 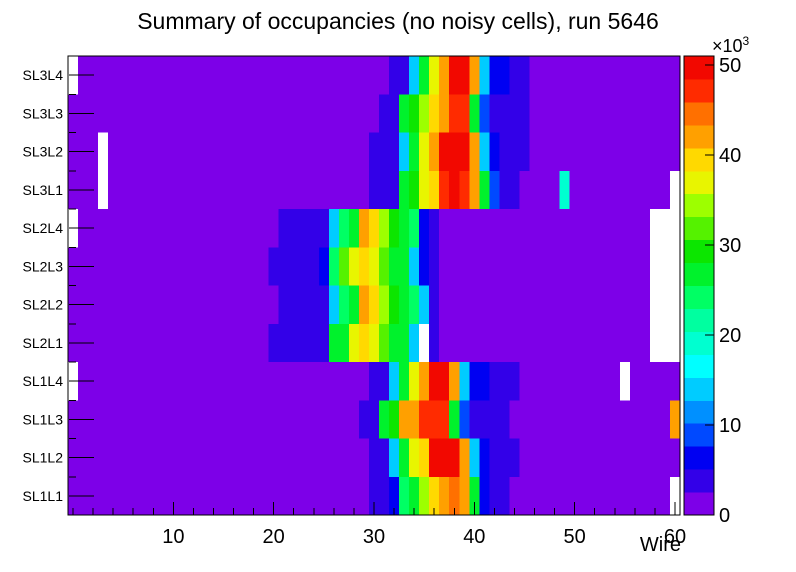 What do you see at coordinates (724, 516) in the screenshot?
I see `colorbar-tick-label: 0` at bounding box center [724, 516].